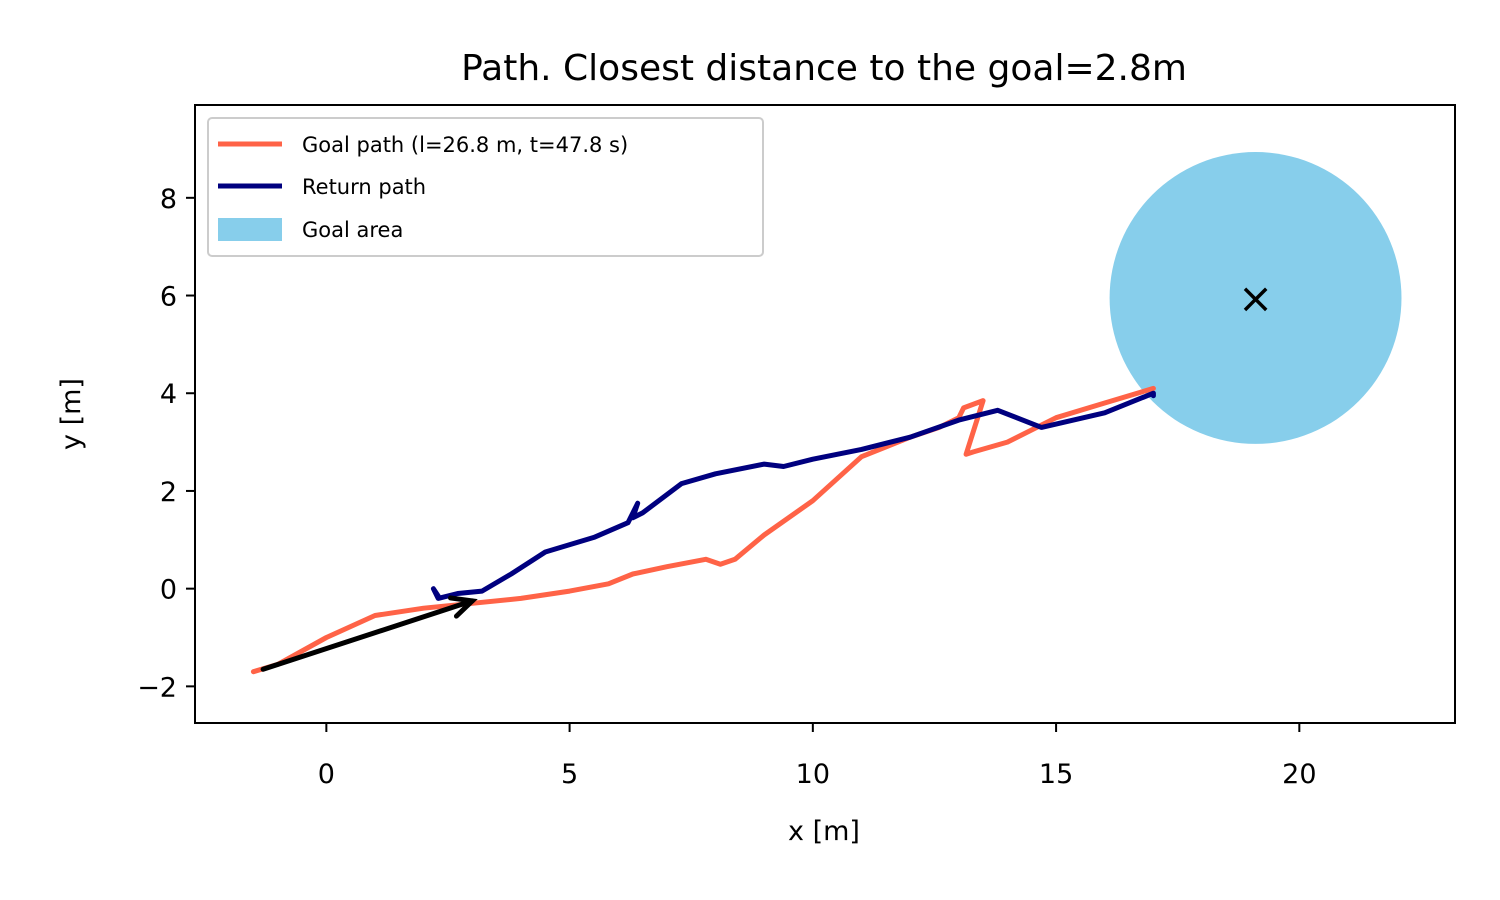  Describe the element at coordinates (793, 495) in the screenshot. I see `return-path-line` at that location.